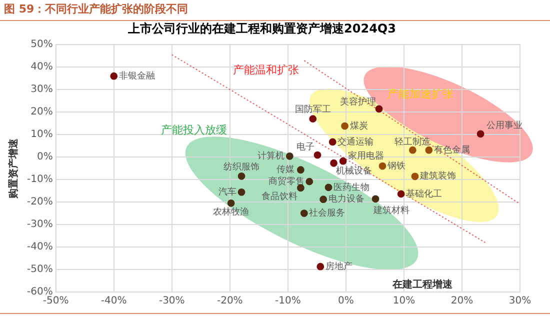 This screenshot has width=550, height=336. Describe the element at coordinates (462, 301) in the screenshot. I see `x-tick-label: 20%` at that location.